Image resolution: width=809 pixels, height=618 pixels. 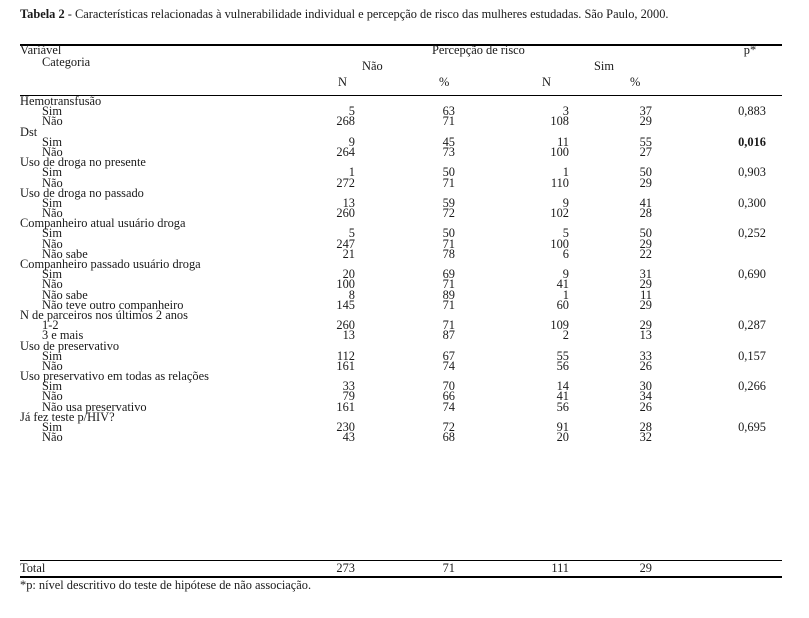 I want to click on header-sim: Sim, so click(x=604, y=66).